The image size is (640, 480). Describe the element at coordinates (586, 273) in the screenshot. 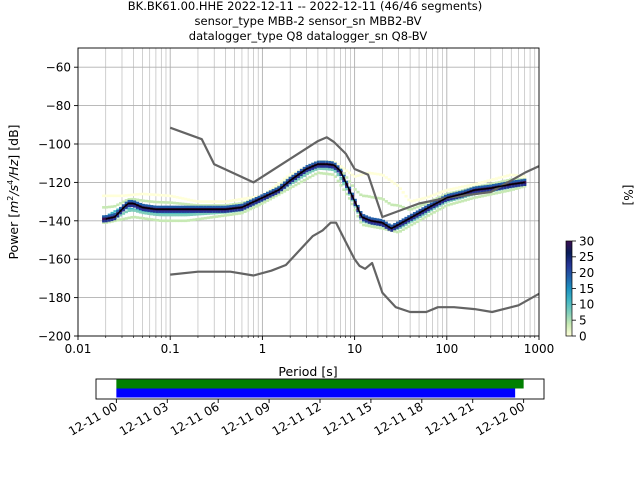

I see `colorbar-tick-label: 20` at that location.